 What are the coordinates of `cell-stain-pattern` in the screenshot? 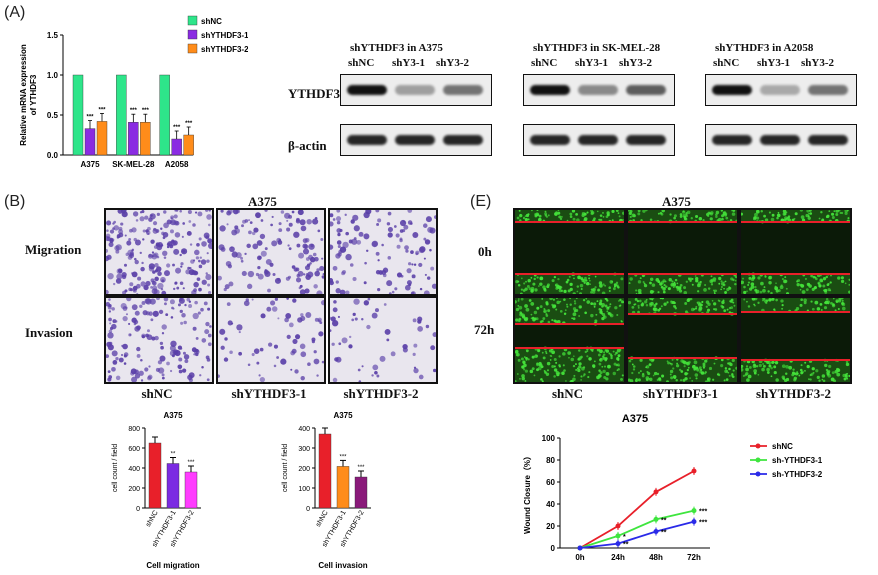 It's located at (383, 252).